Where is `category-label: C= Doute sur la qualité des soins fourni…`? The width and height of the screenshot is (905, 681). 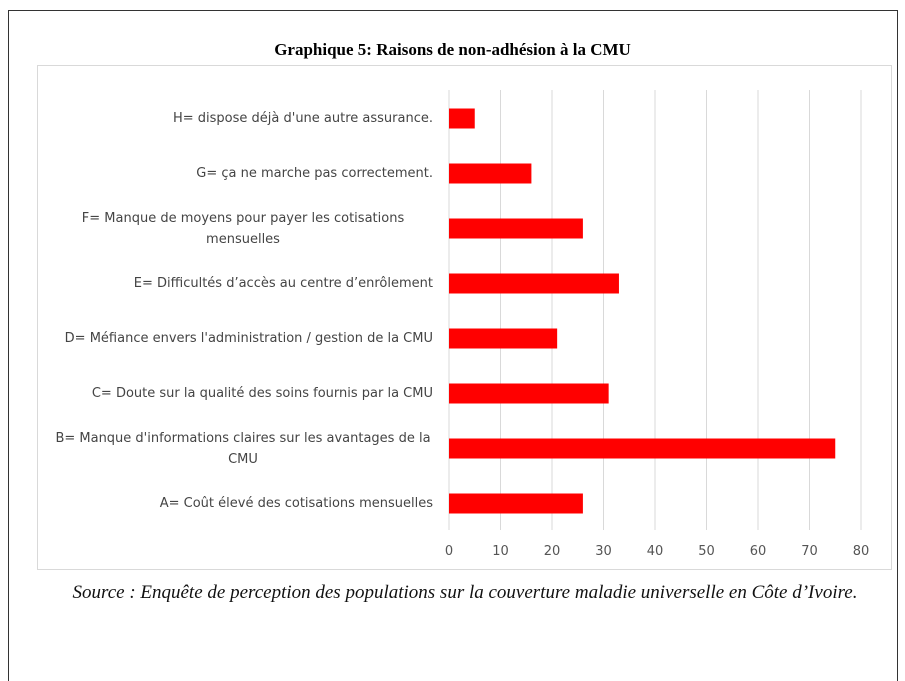 category-label: C= Doute sur la qualité des soins fourni… is located at coordinates (262, 393).